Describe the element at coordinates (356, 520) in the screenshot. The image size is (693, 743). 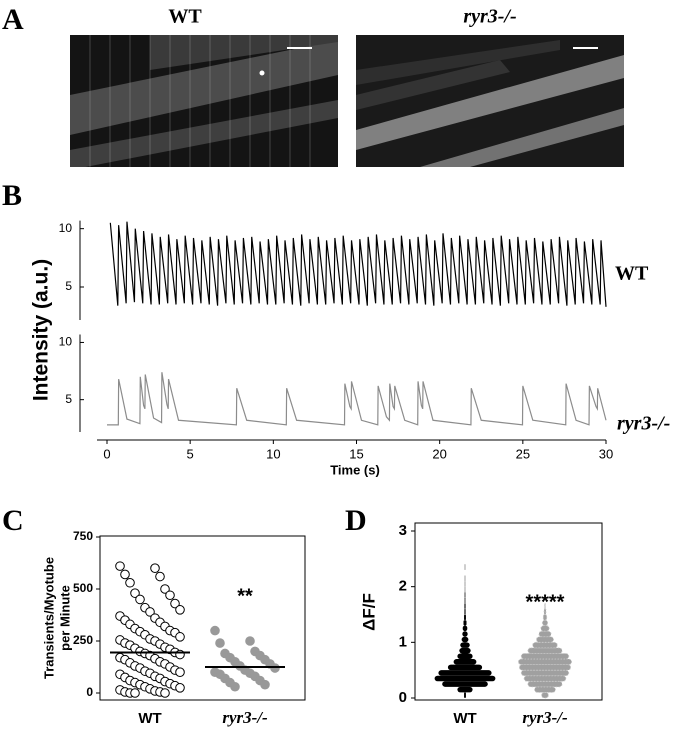
I see `panel-label: D` at that location.